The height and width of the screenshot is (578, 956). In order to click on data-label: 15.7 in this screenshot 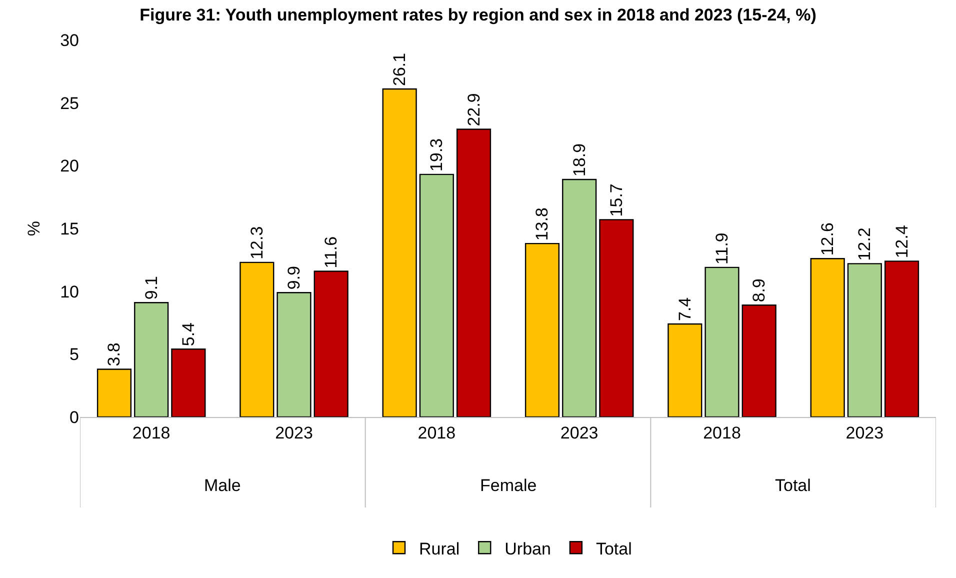, I will do `click(616, 200)`.